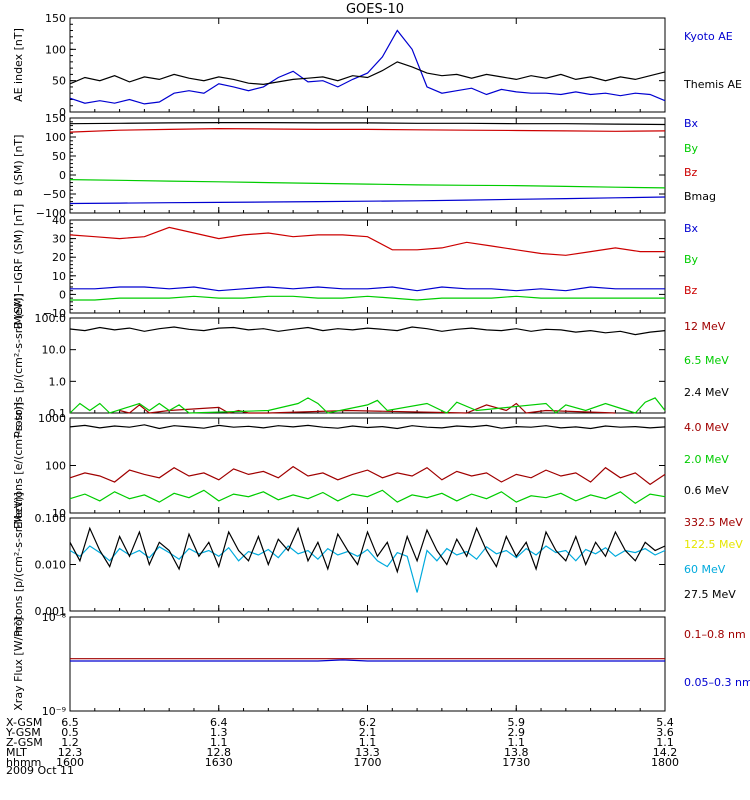 This screenshot has width=750, height=800. Describe the element at coordinates (219, 752) in the screenshot. I see `ephemeris-value: 12.8` at that location.